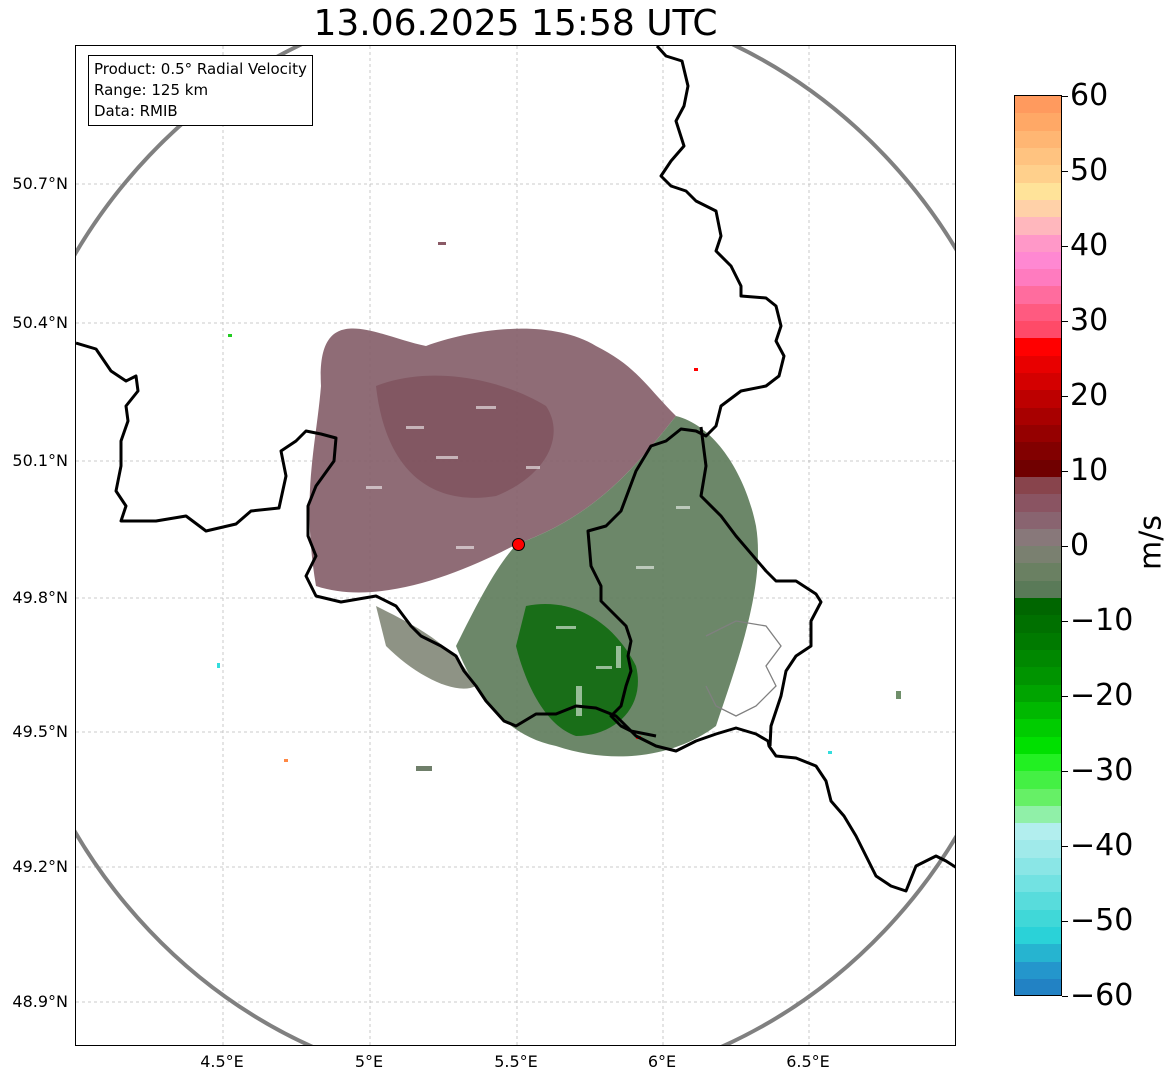  I want to click on colorbar-tick-label: 30, so click(1089, 320).